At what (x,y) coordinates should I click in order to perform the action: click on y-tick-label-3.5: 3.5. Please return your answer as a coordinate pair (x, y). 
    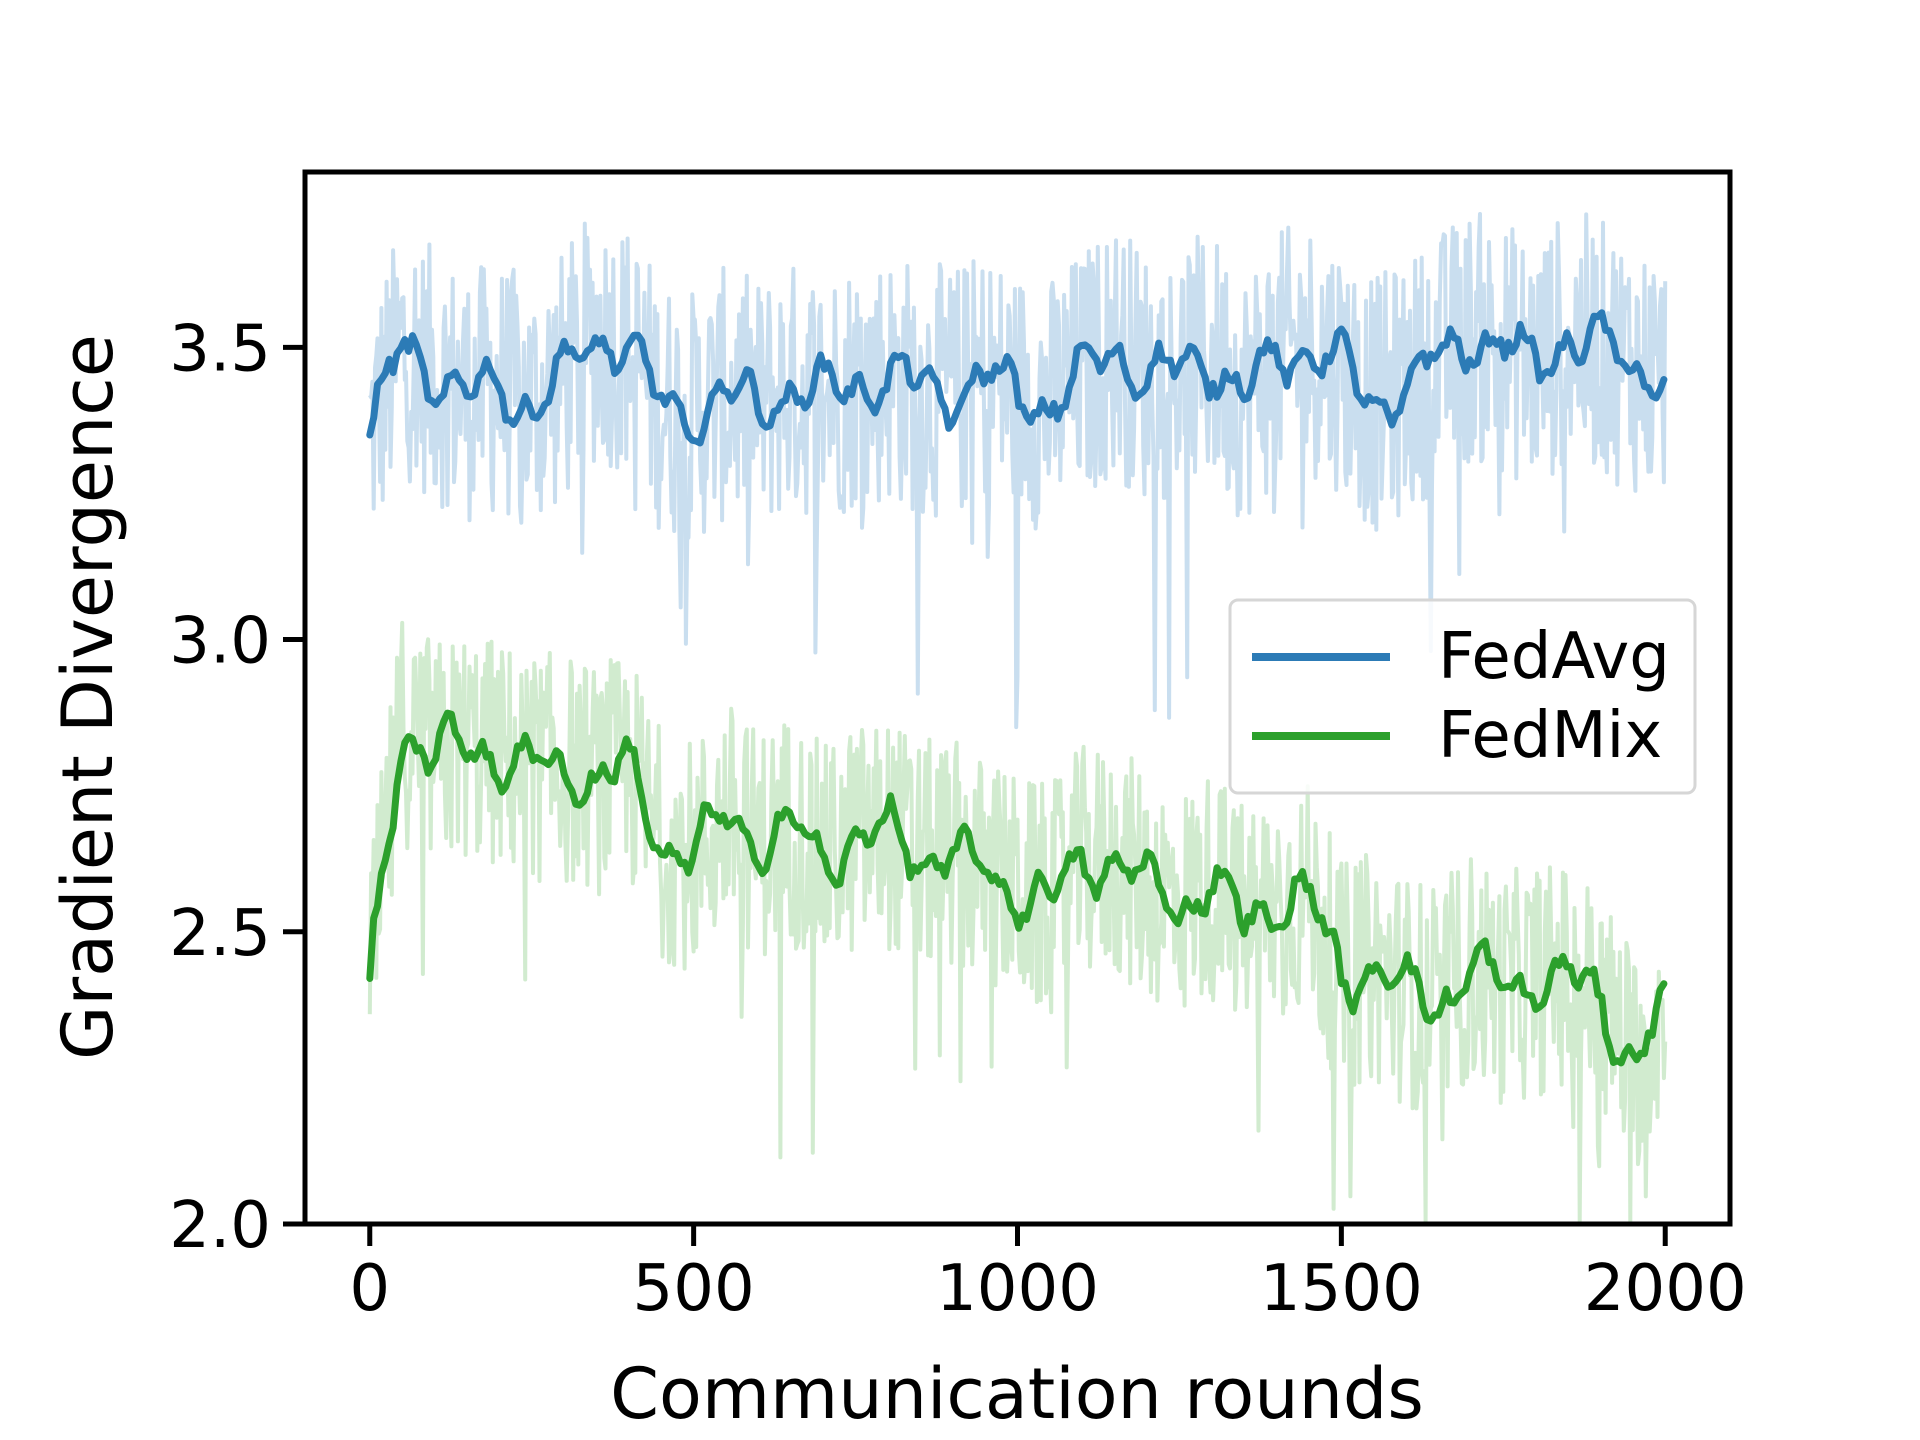
    Looking at the image, I should click on (220, 349).